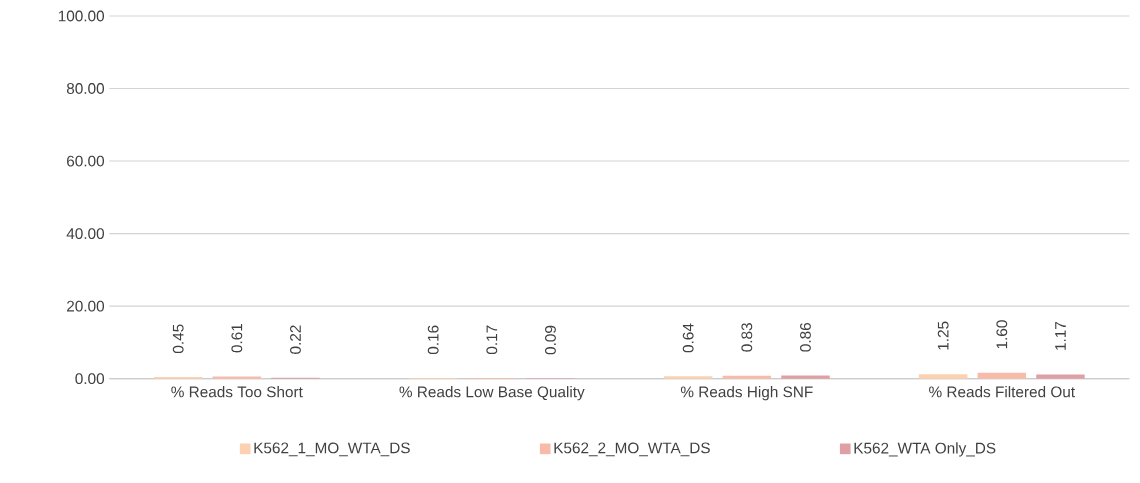 The width and height of the screenshot is (1140, 483). What do you see at coordinates (433, 340) in the screenshot?
I see `data-label: 0.16` at bounding box center [433, 340].